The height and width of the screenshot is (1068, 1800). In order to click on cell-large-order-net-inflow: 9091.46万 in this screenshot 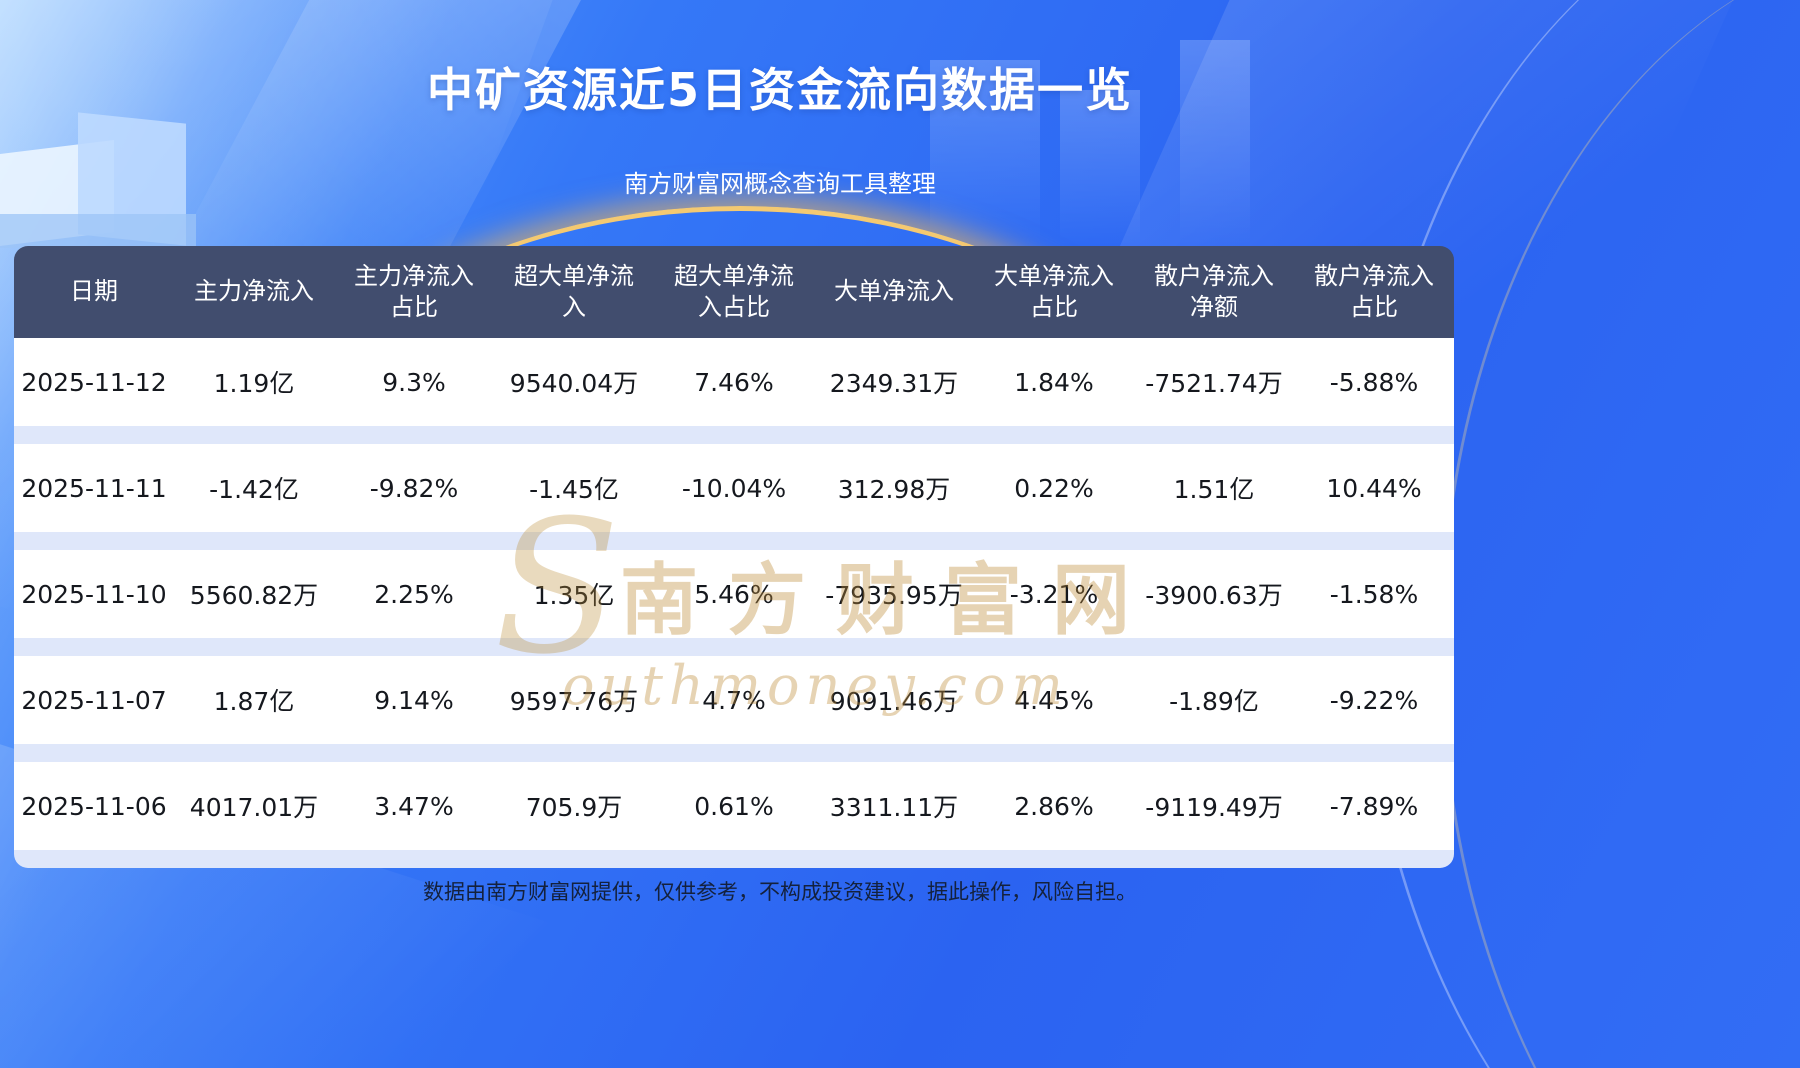, I will do `click(894, 701)`.